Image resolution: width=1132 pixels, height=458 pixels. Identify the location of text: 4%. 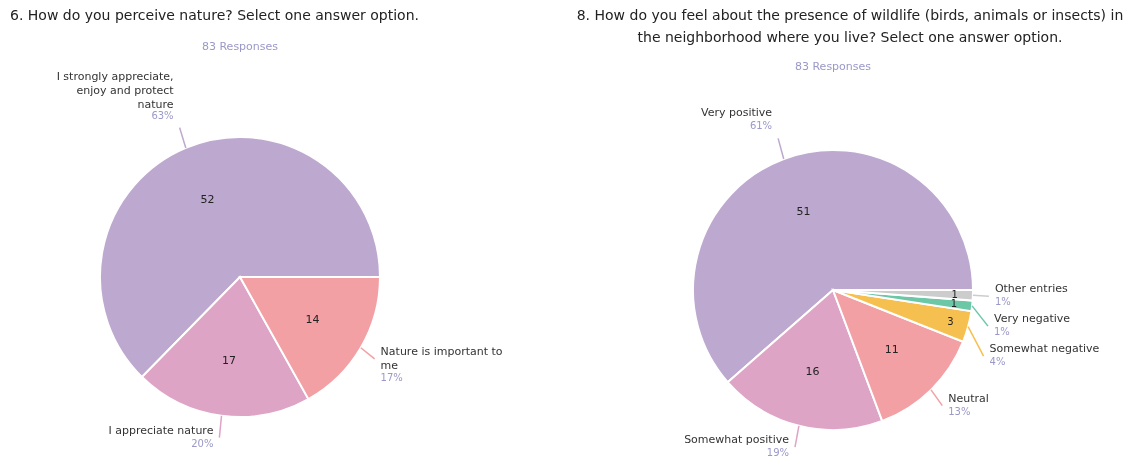
(997, 362).